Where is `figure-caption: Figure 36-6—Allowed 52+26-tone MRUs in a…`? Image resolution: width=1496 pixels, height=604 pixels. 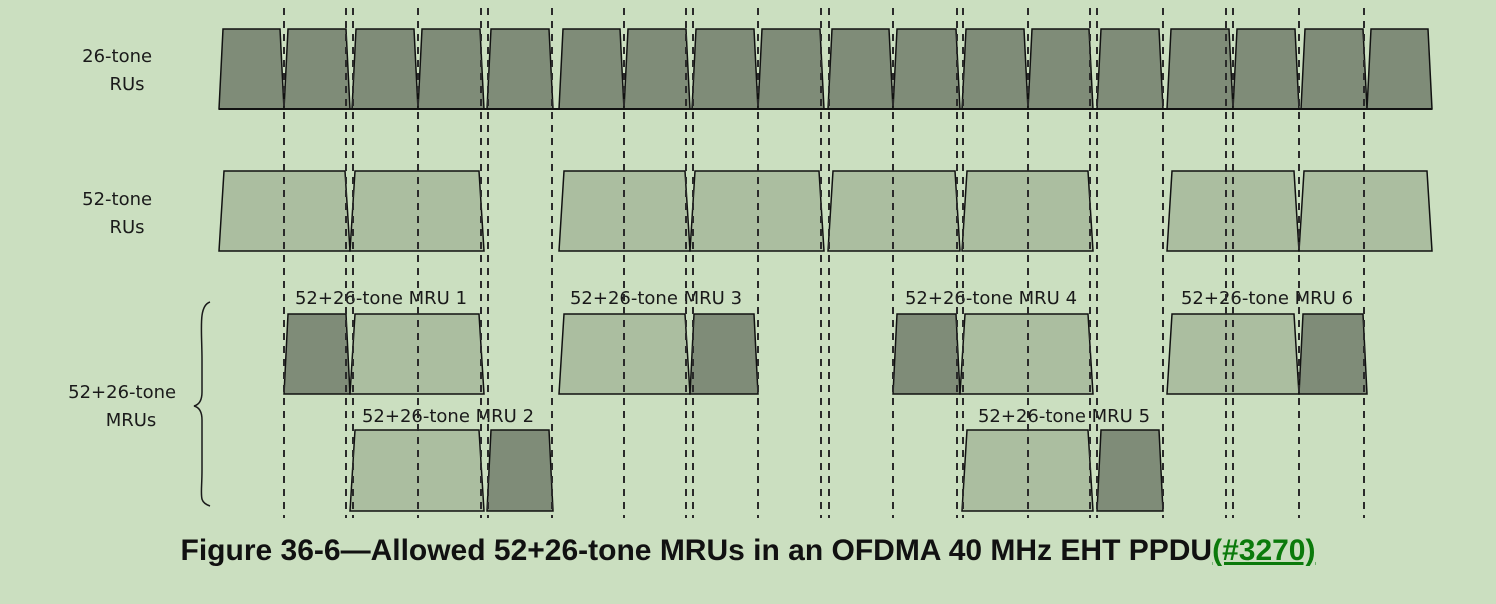 figure-caption: Figure 36-6—Allowed 52+26-tone MRUs in a… is located at coordinates (748, 551).